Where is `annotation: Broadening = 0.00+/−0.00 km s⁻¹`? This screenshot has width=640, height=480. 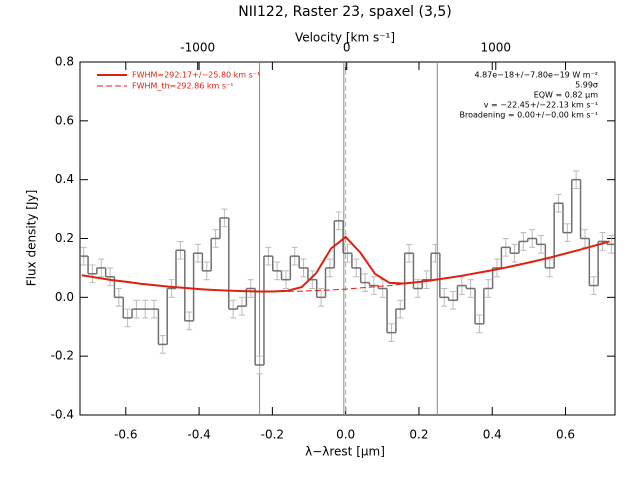
annotation: Broadening = 0.00+/−0.00 km s⁻¹ is located at coordinates (529, 115).